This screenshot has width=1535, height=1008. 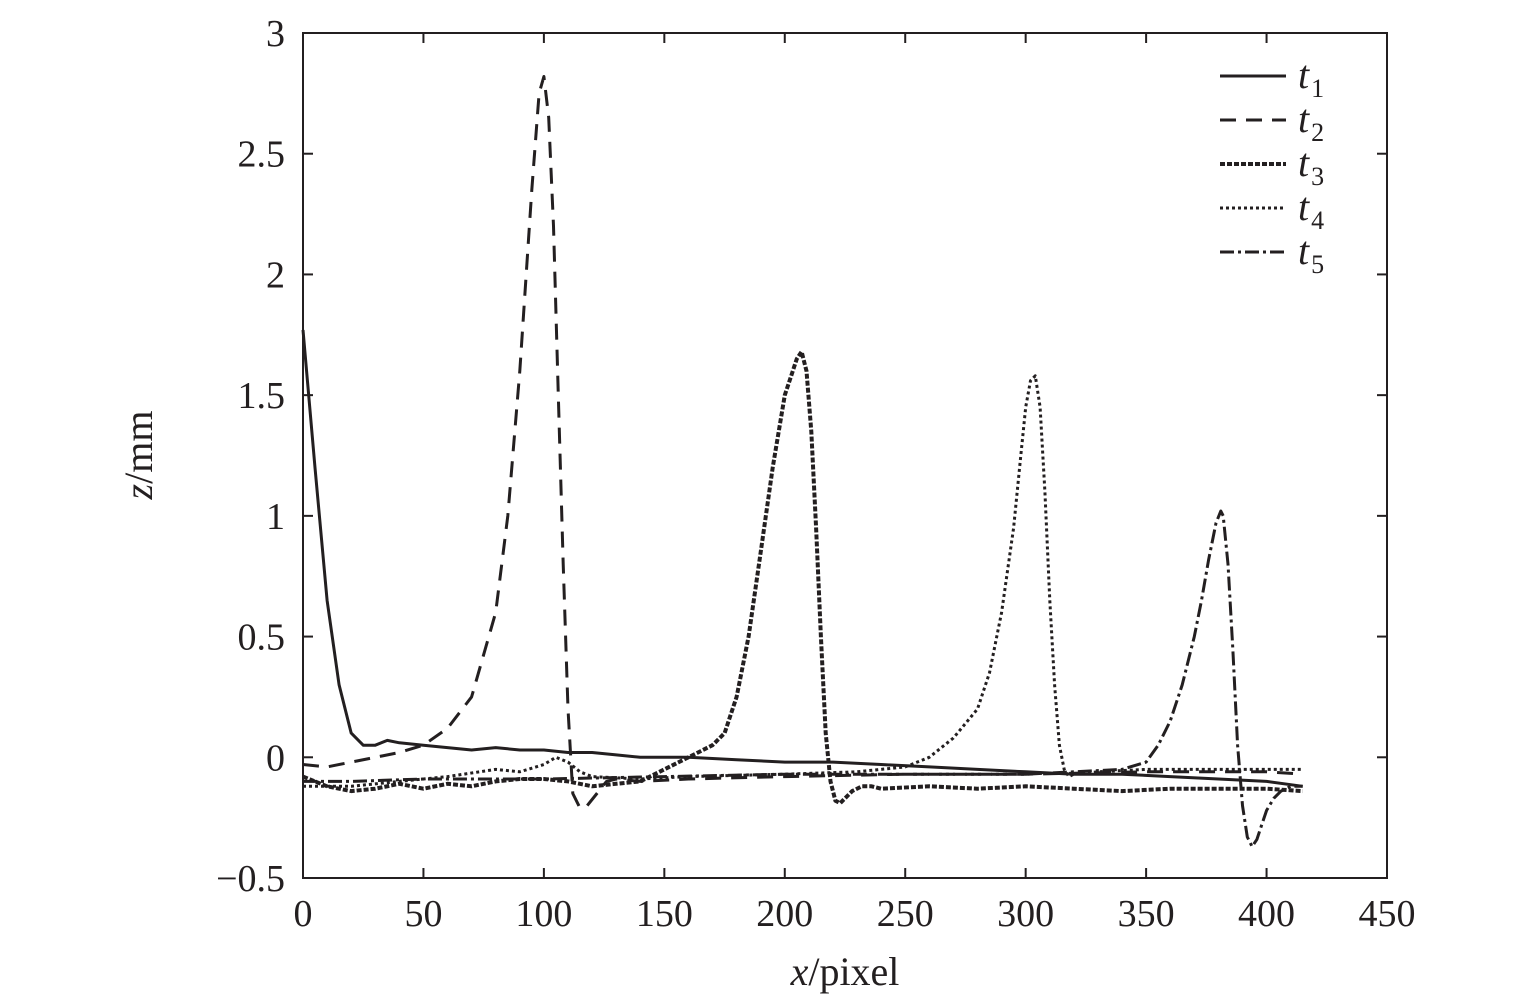 I want to click on y-tick-label: 2, so click(x=275, y=275).